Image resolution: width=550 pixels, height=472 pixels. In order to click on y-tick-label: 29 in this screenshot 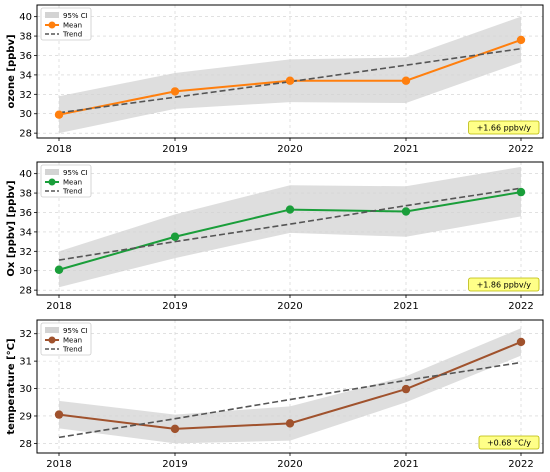, I will do `click(25, 416)`.